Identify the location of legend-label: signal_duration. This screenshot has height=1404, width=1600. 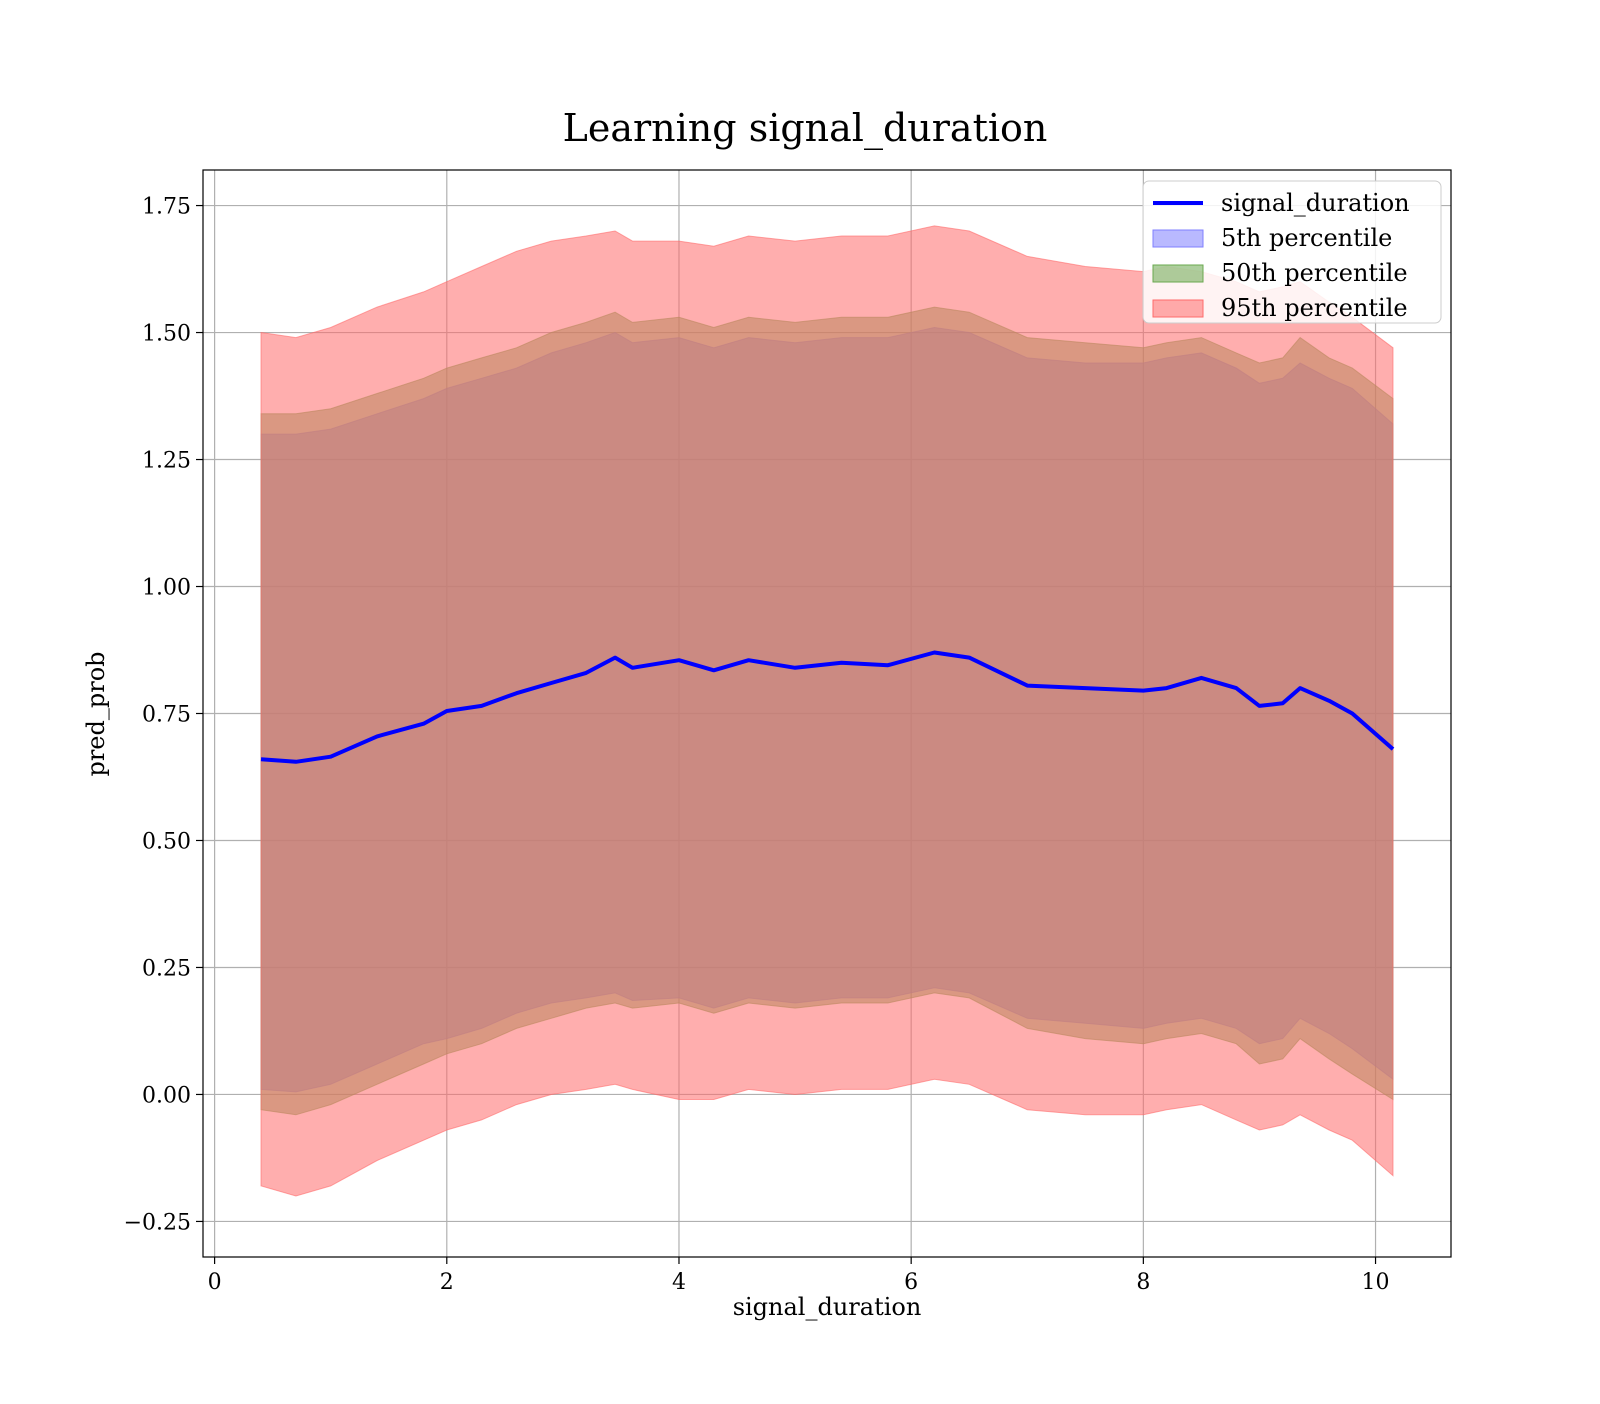
(1315, 203).